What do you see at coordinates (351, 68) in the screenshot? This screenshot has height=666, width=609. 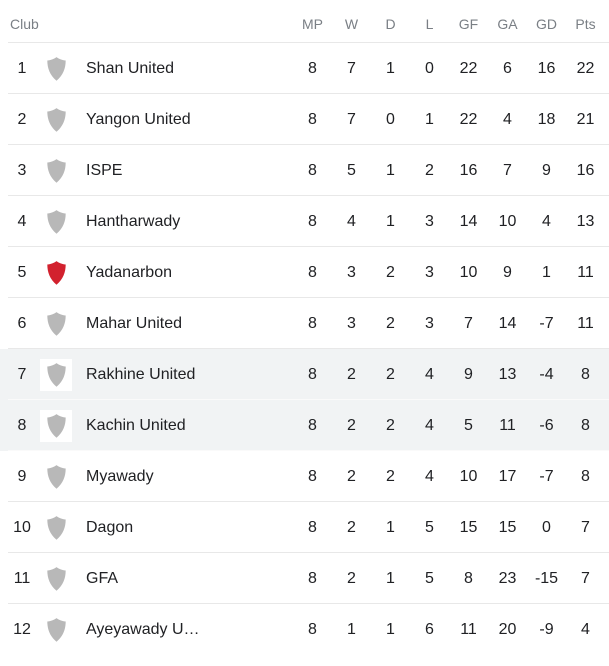 I see `stat-w: 7` at bounding box center [351, 68].